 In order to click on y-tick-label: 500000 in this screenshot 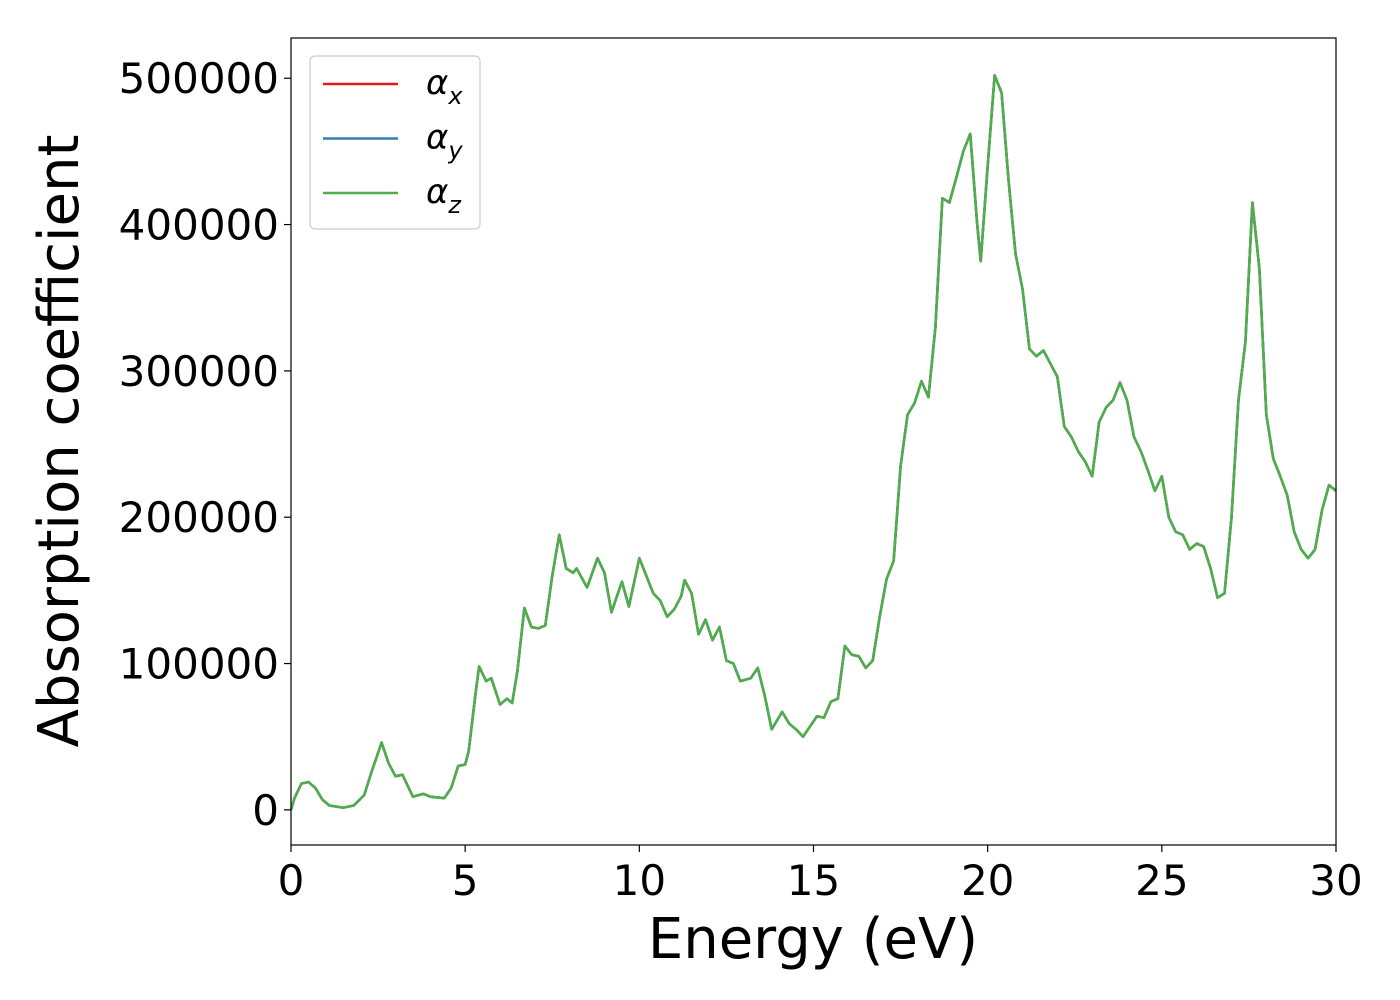, I will do `click(199, 78)`.